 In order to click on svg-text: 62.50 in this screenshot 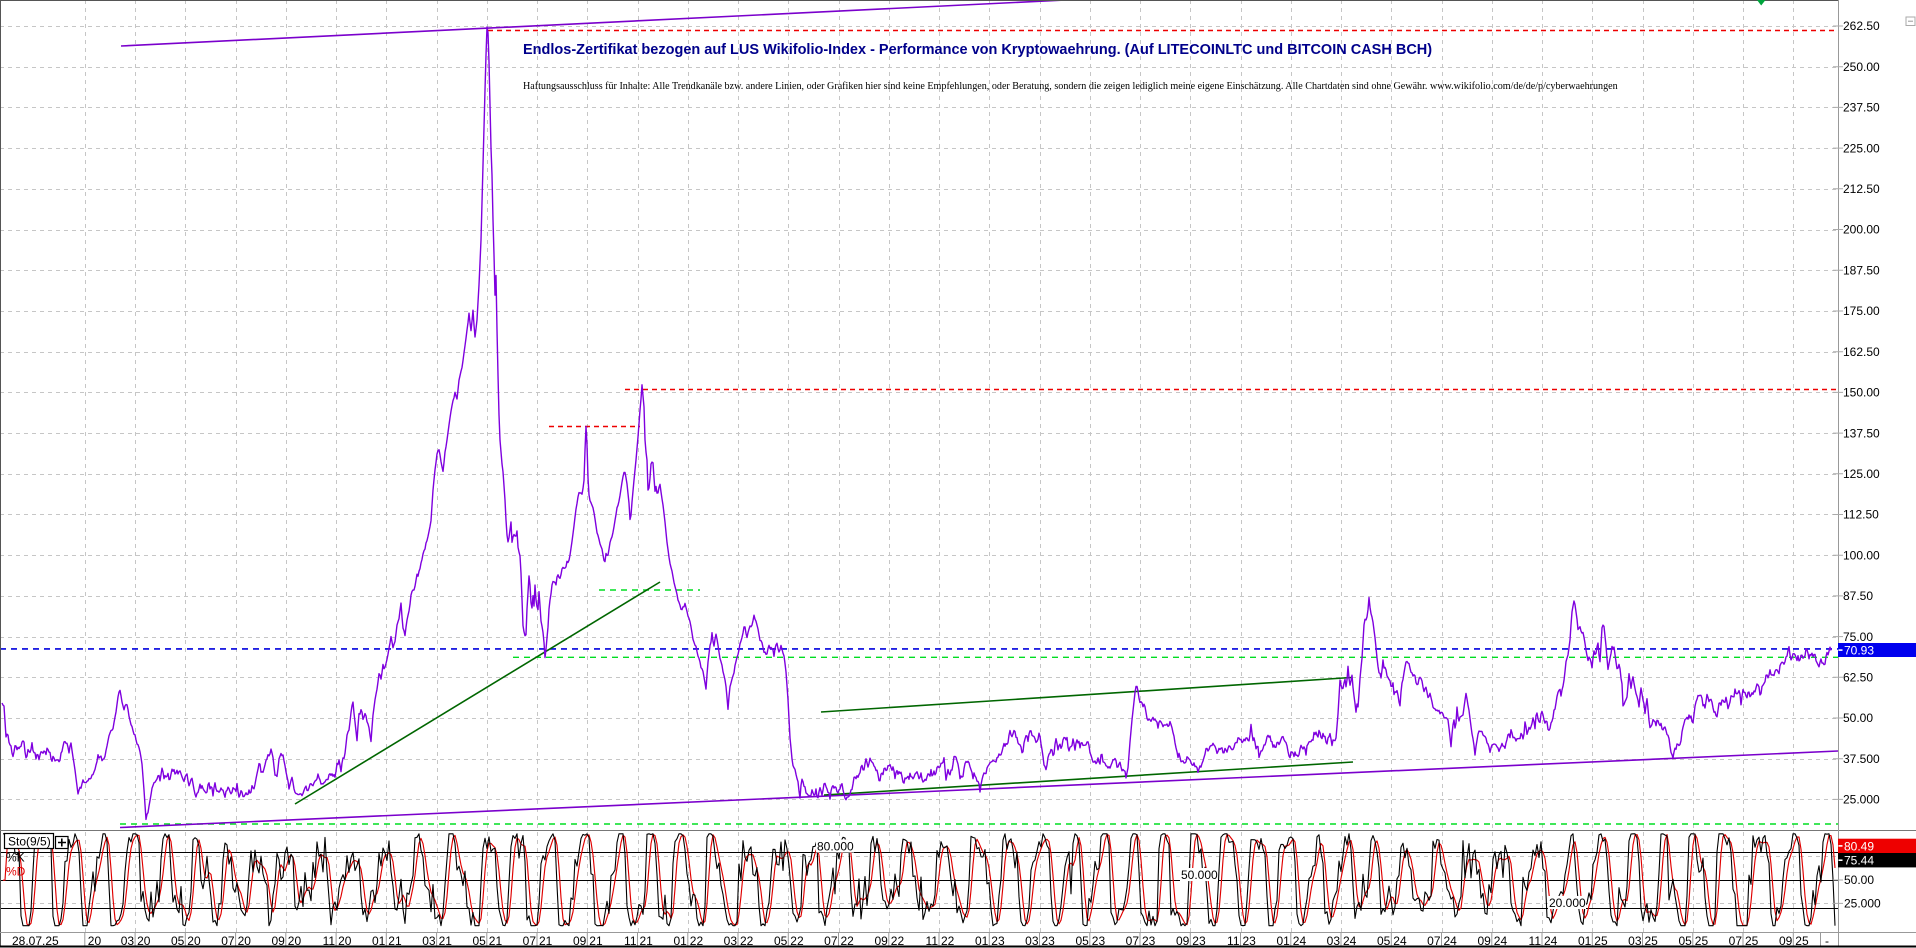, I will do `click(1858, 678)`.